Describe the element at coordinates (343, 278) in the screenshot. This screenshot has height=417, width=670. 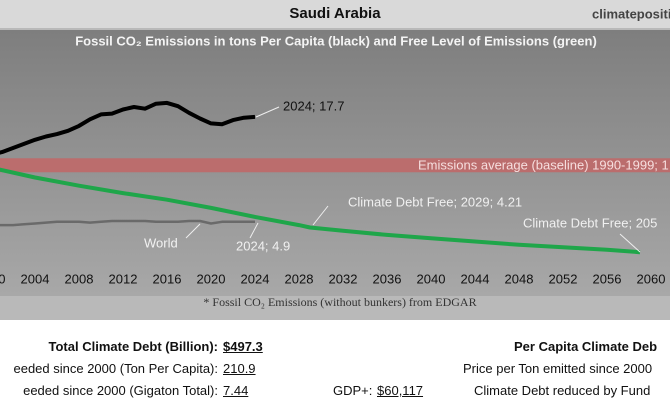
I see `x-tick-label: 2032` at that location.